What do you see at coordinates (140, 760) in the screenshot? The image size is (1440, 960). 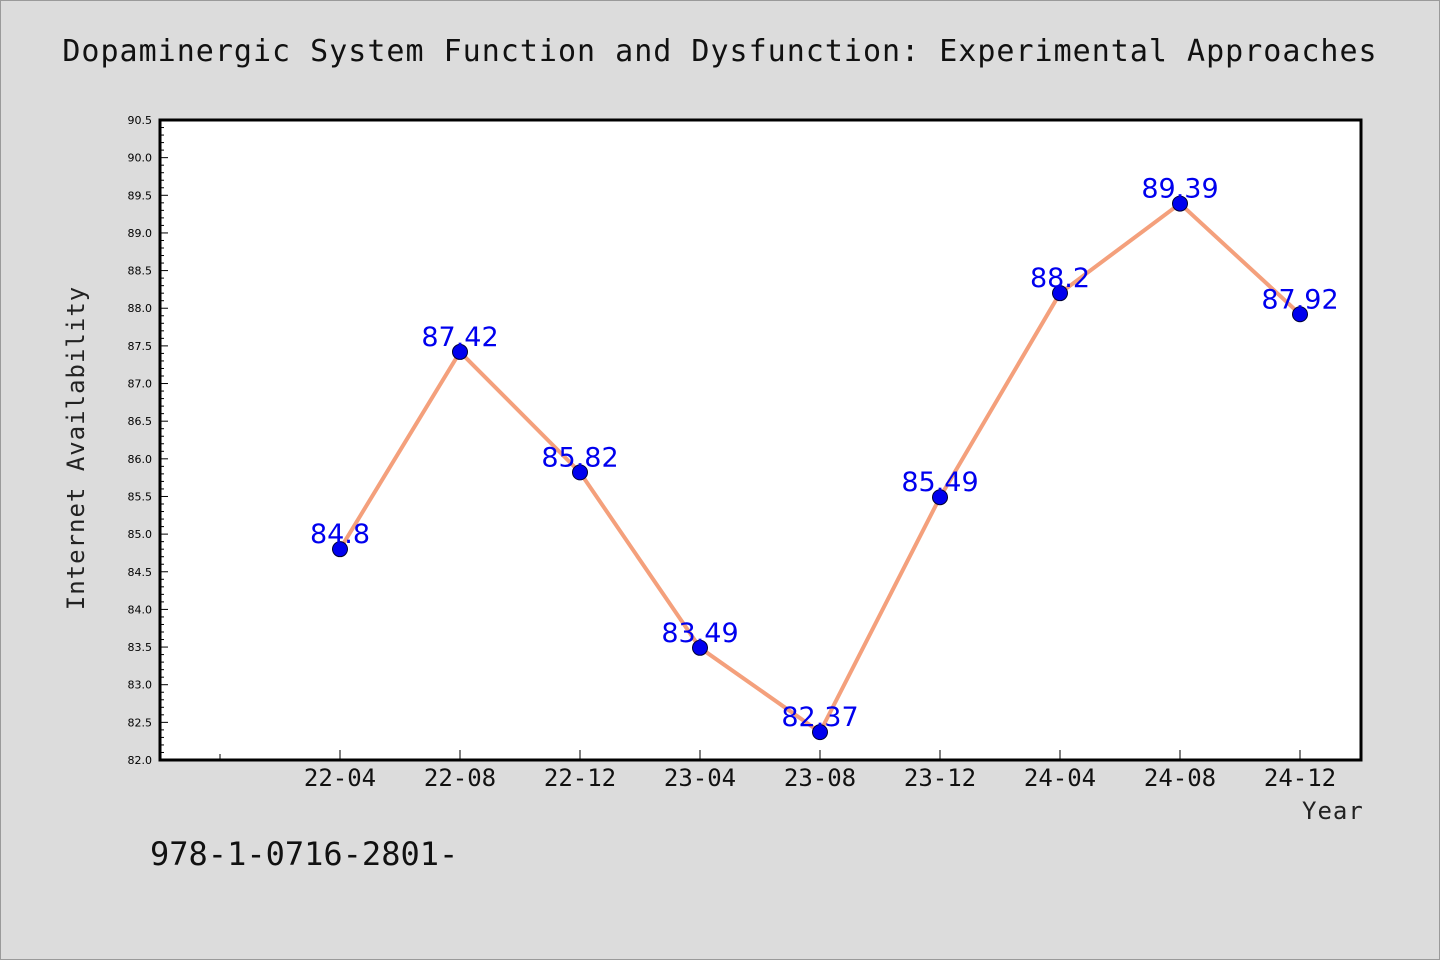 I see `y-tick-label: 82.0` at bounding box center [140, 760].